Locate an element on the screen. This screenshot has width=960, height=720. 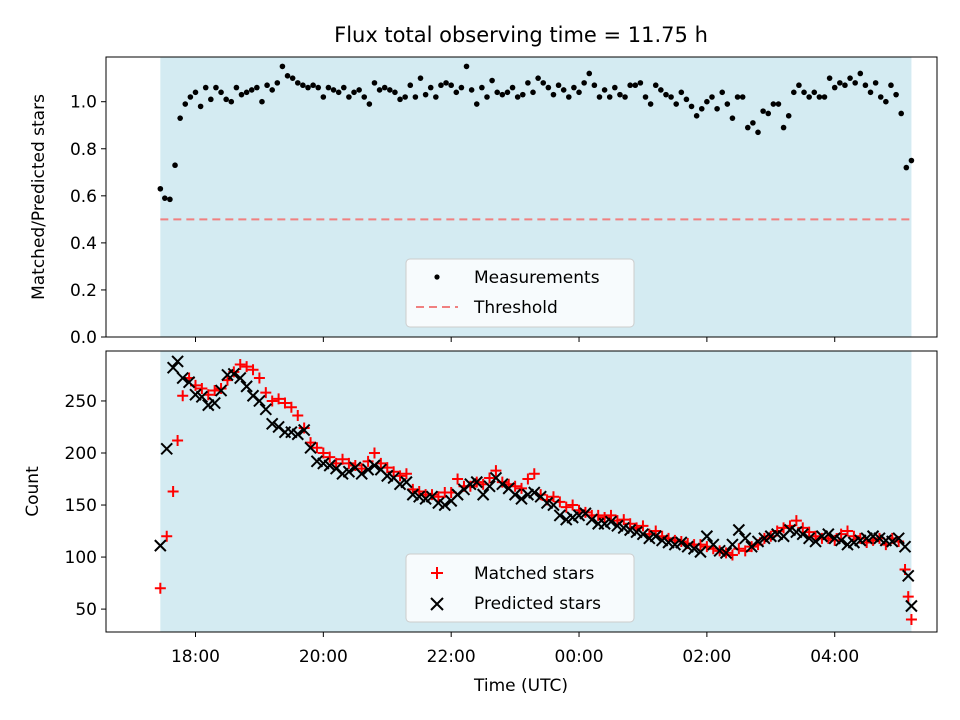
x-tick-label: 02:00 is located at coordinates (706, 657).